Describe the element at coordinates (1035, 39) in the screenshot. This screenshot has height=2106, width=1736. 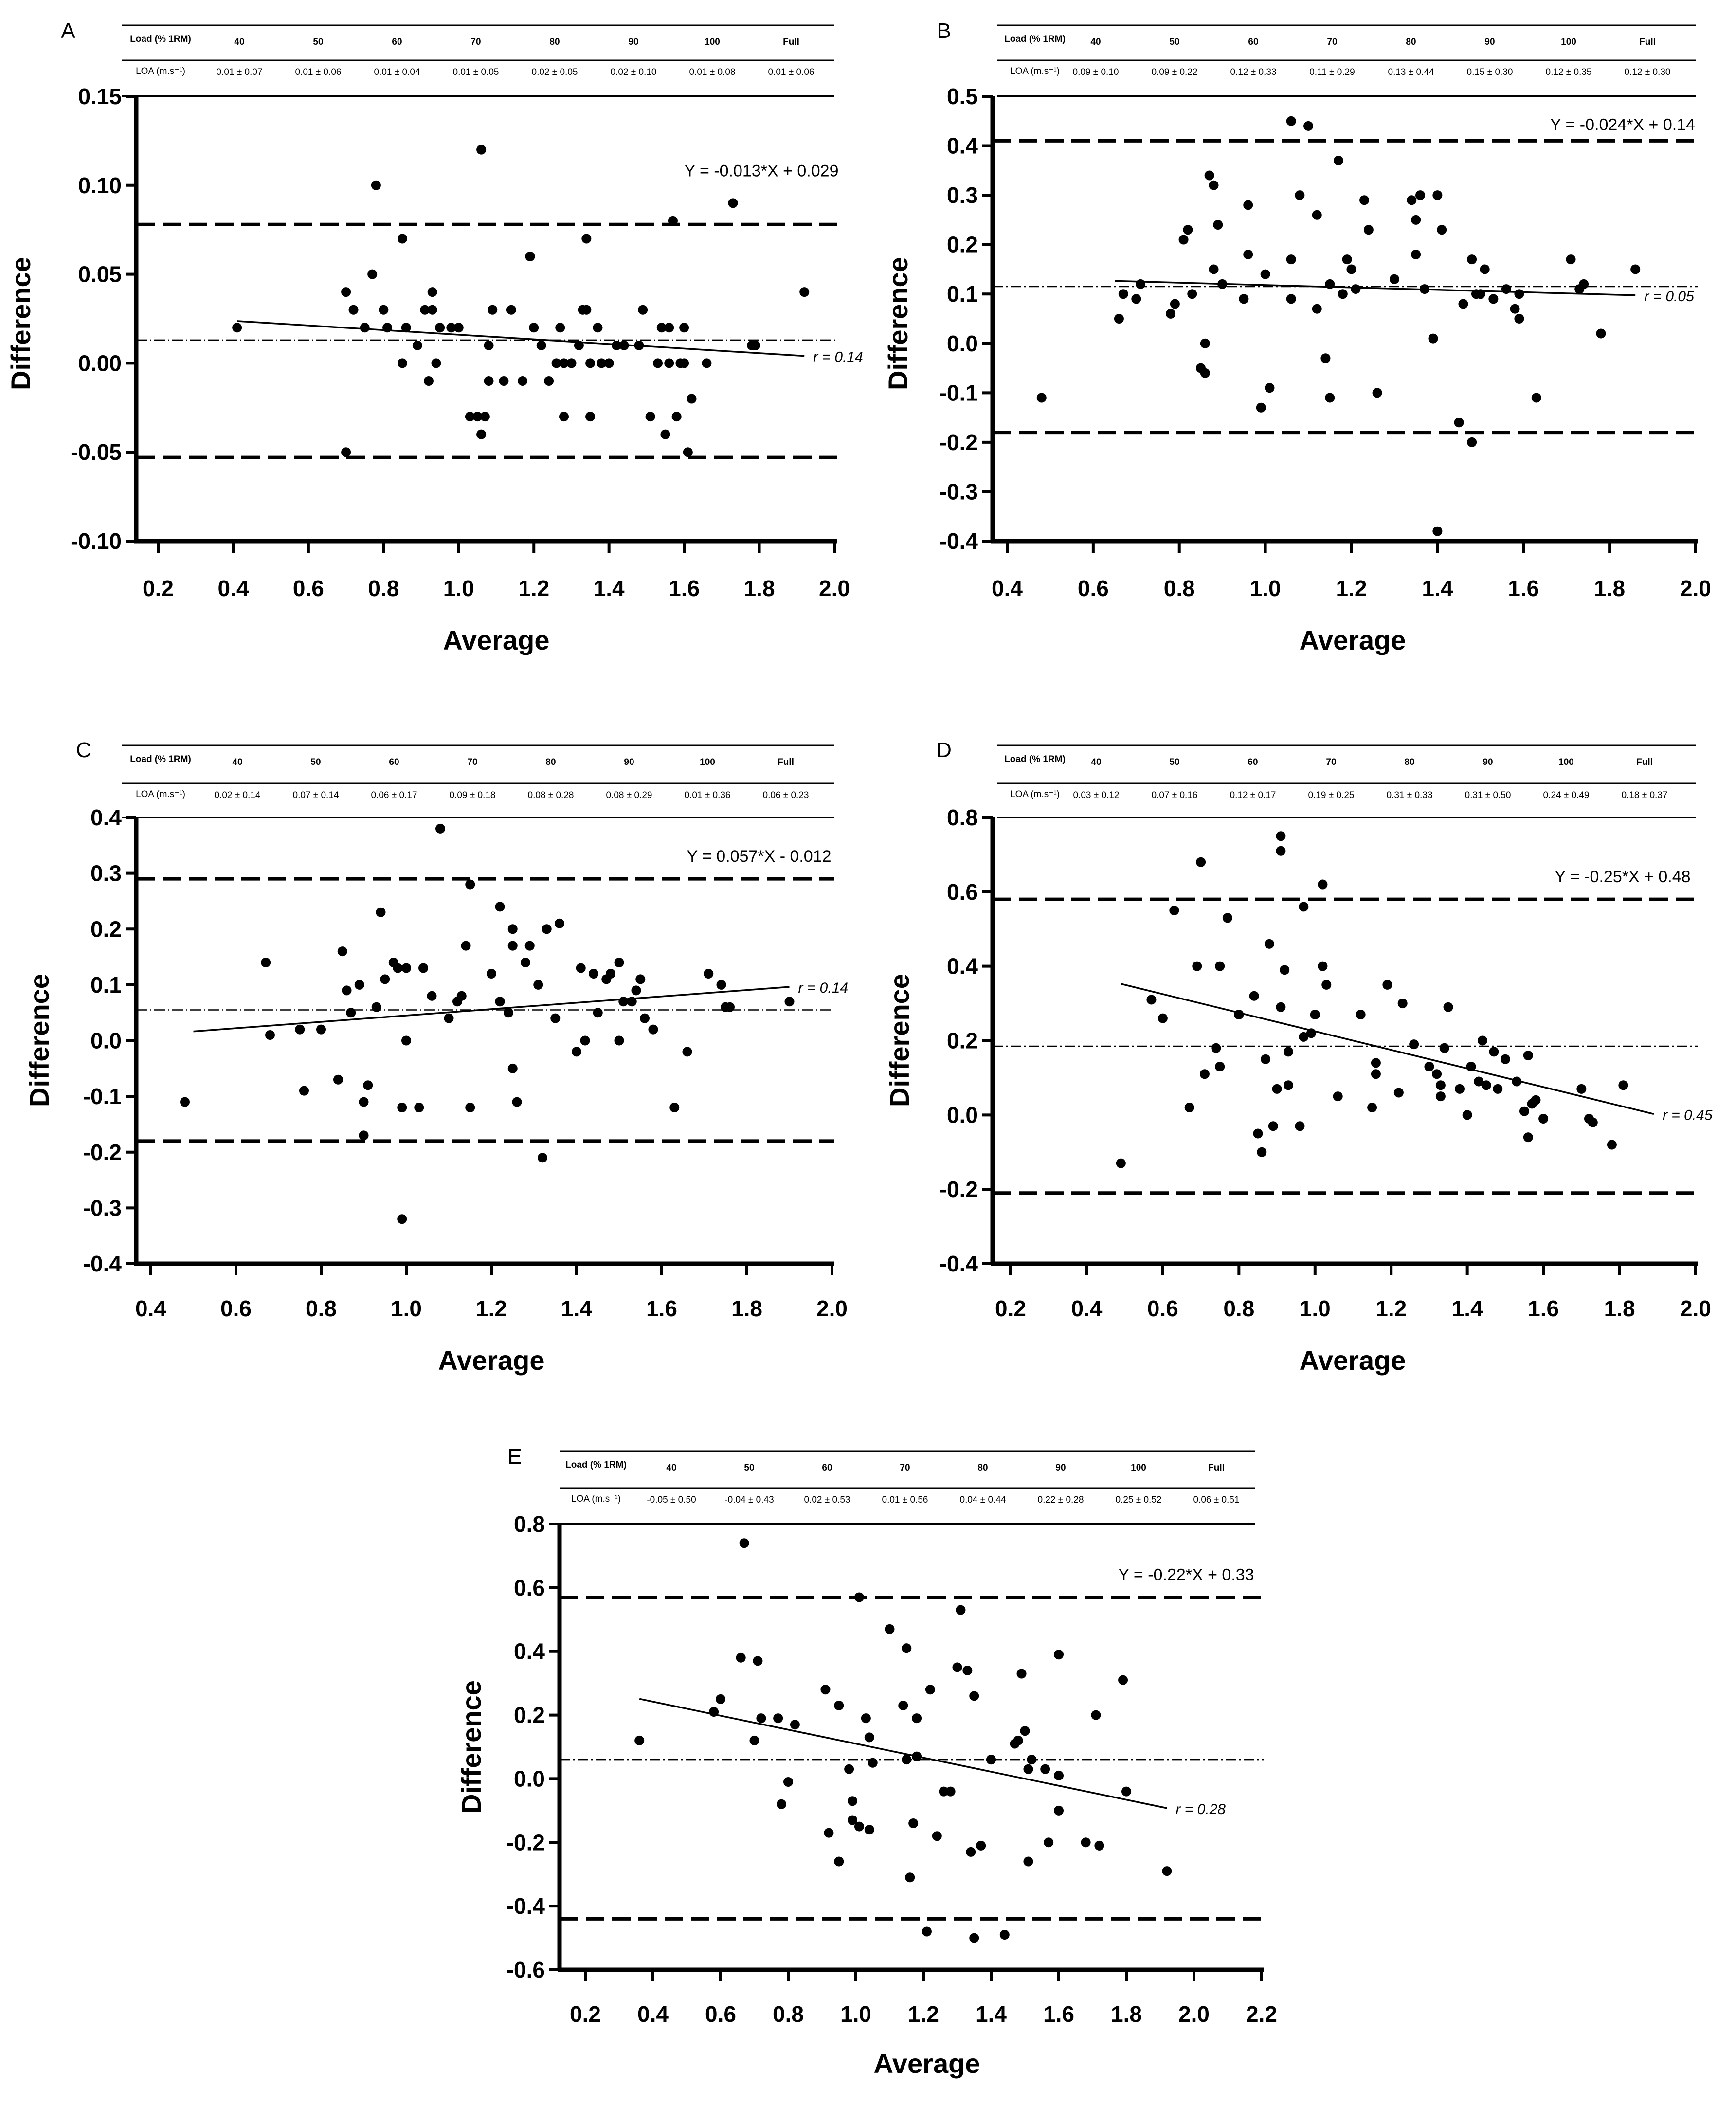
I see `table-load-label: Load (% 1RM)` at that location.